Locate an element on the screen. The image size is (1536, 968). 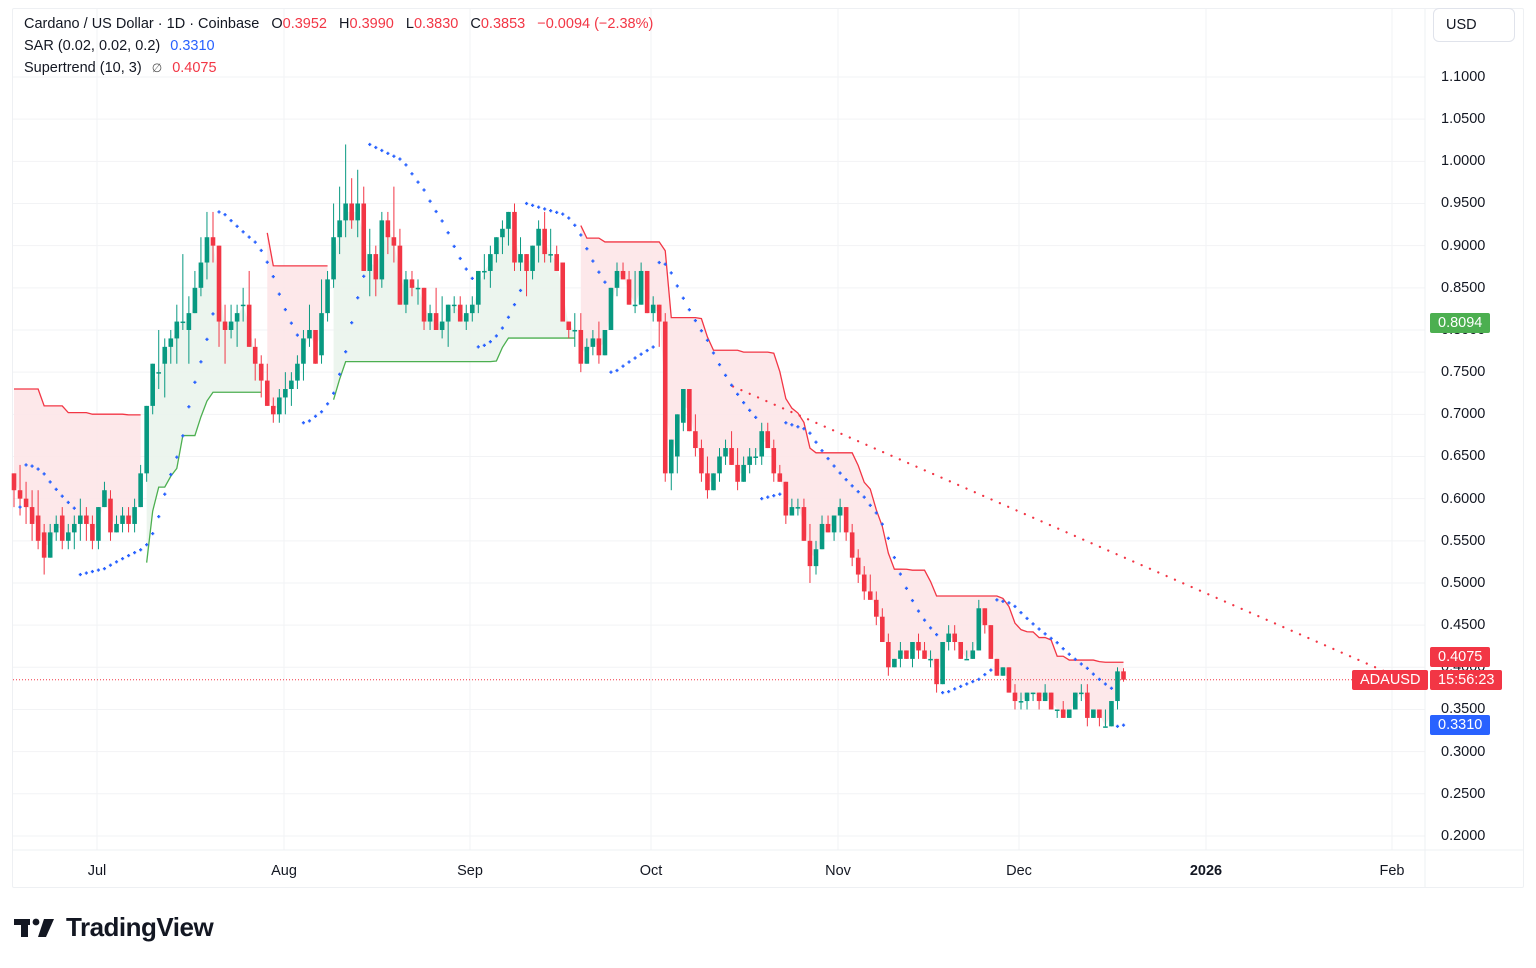
time-axis-label: Aug is located at coordinates (284, 871).